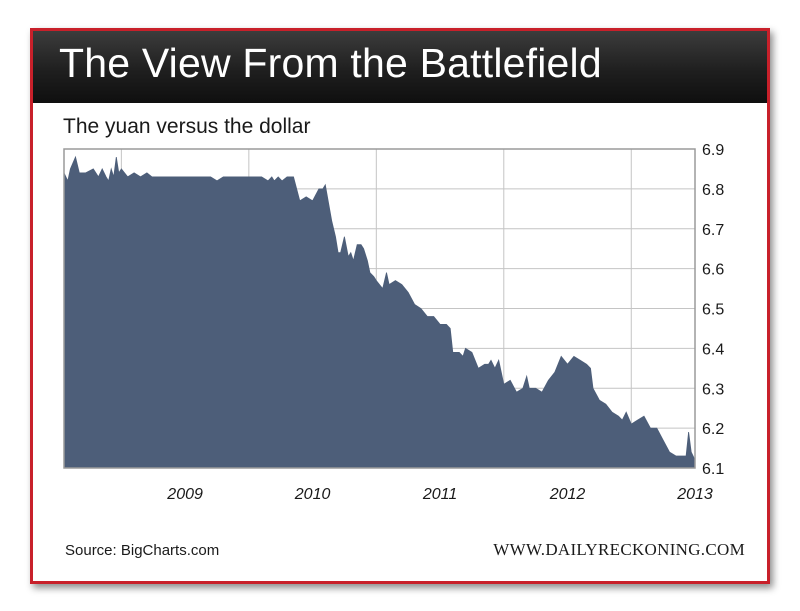  Describe the element at coordinates (713, 389) in the screenshot. I see `y-tick-label: 6.3` at that location.